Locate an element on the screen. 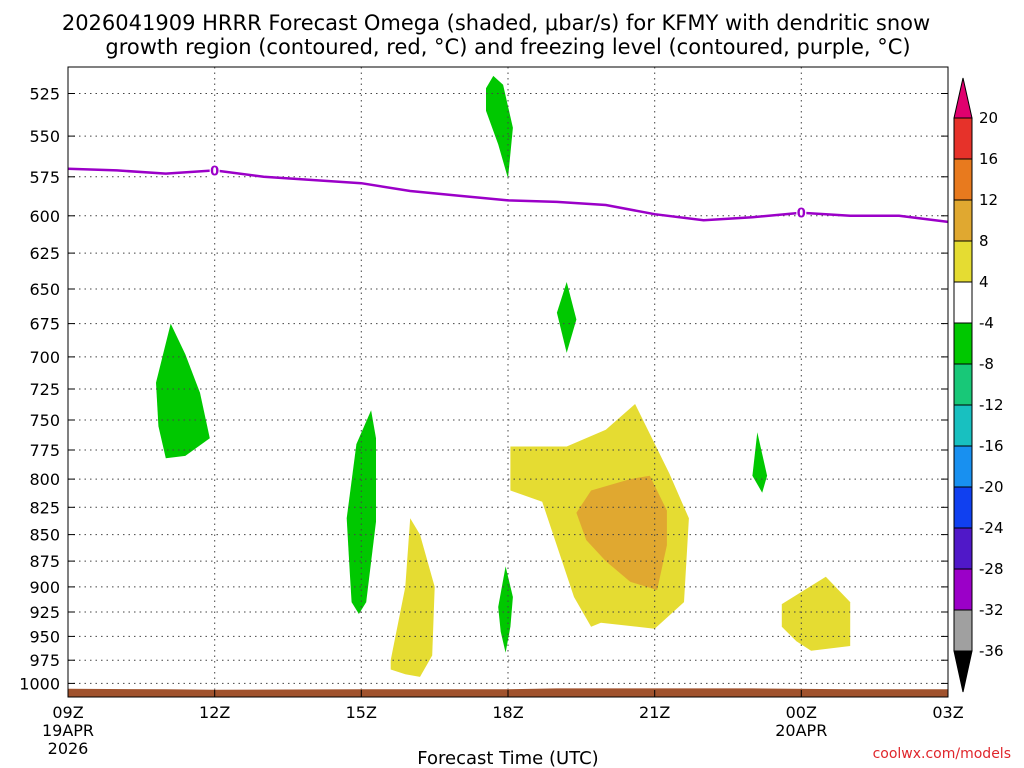  y-tick-label: 925 is located at coordinates (44, 612).